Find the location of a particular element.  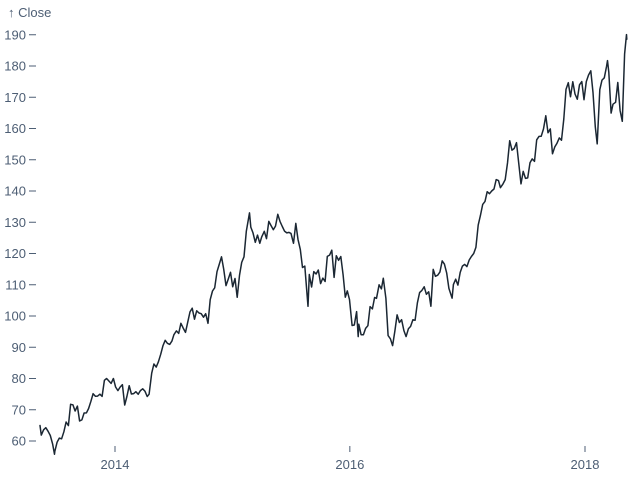

y-tick-label: 110 is located at coordinates (15, 284).